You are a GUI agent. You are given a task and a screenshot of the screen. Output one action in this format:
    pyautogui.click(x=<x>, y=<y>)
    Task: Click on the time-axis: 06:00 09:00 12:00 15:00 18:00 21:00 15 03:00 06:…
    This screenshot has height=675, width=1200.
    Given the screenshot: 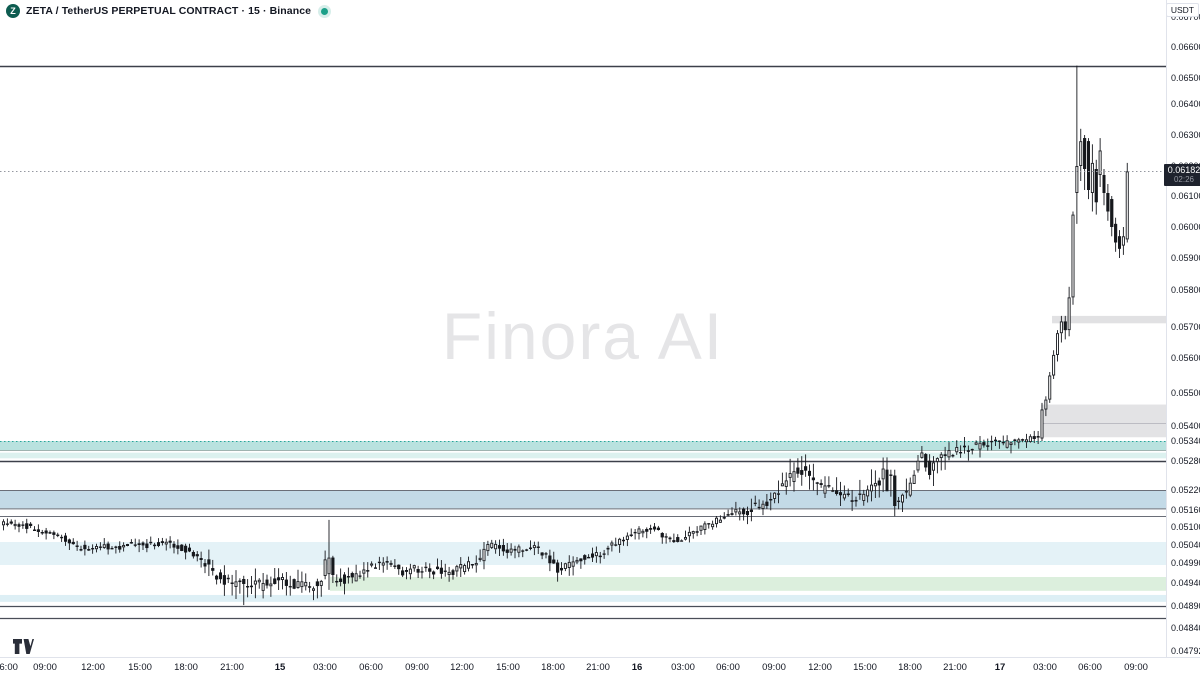 What is the action you would take?
    pyautogui.click(x=600, y=666)
    